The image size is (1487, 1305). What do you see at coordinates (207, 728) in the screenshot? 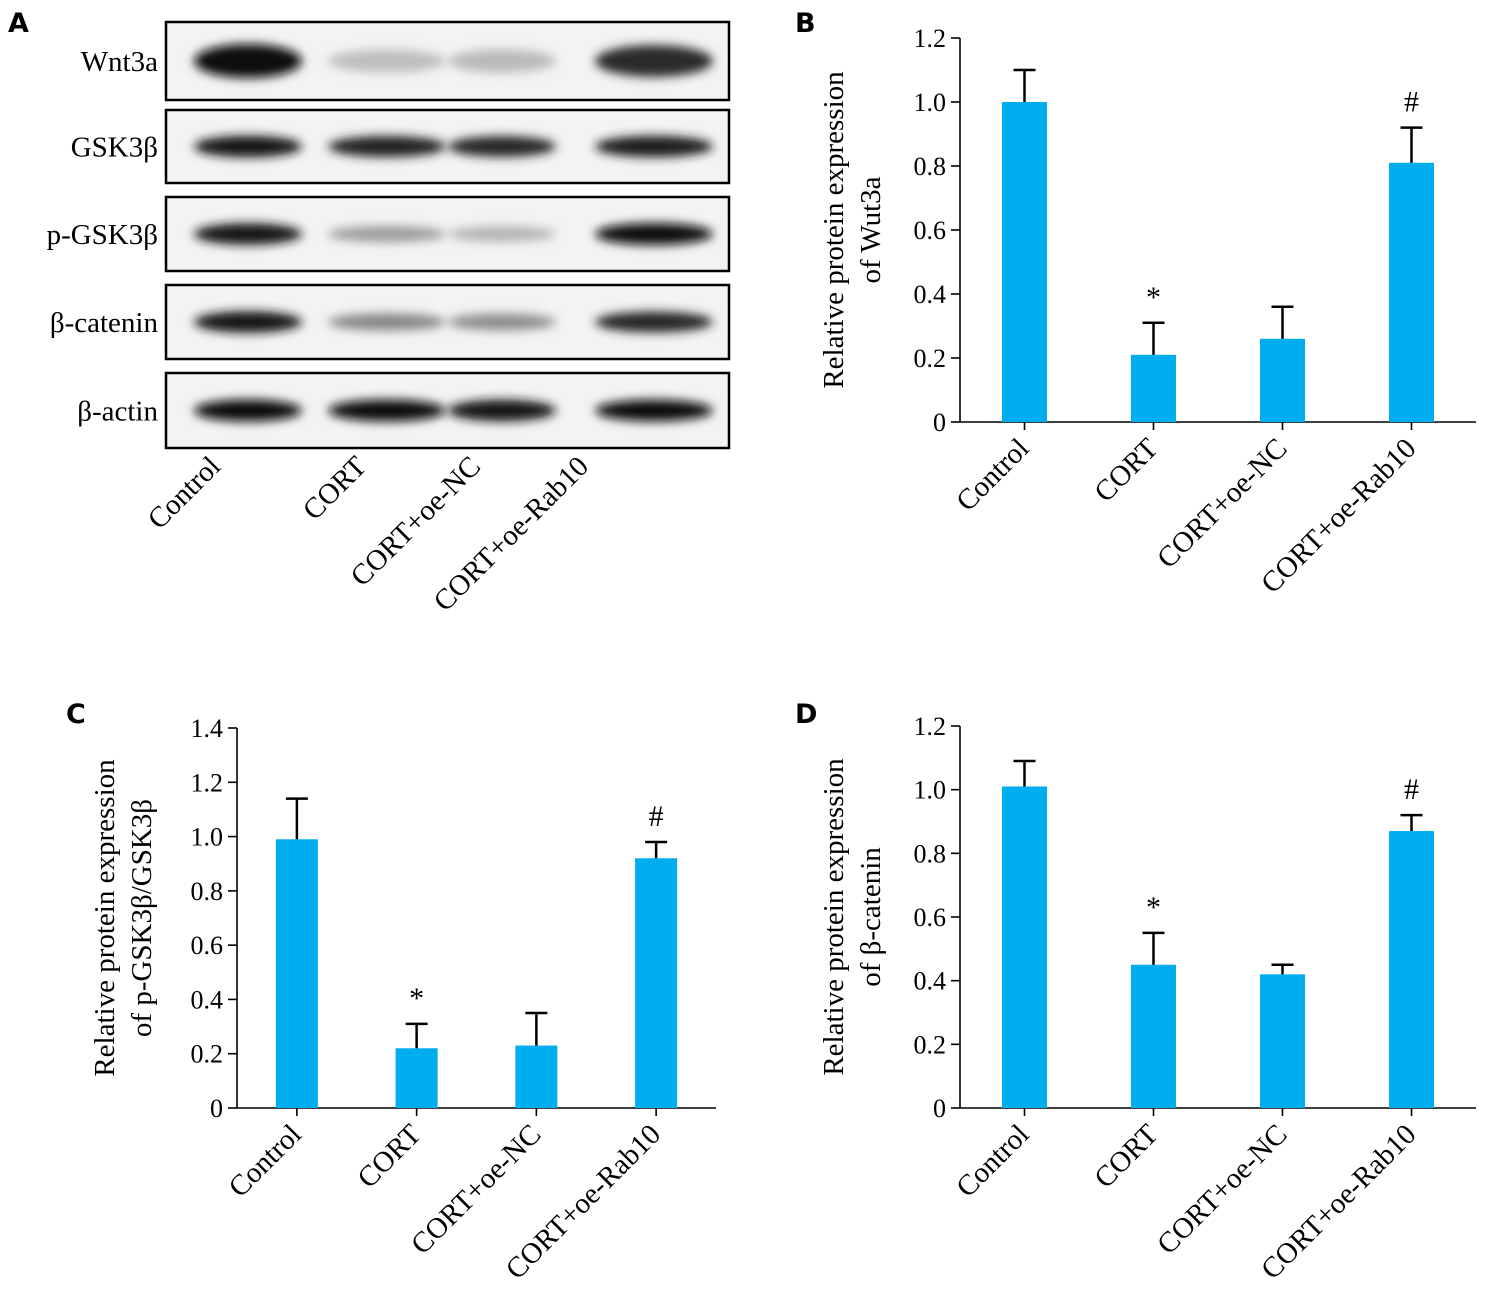
I see `y-tick-label: 1.4` at bounding box center [207, 728].